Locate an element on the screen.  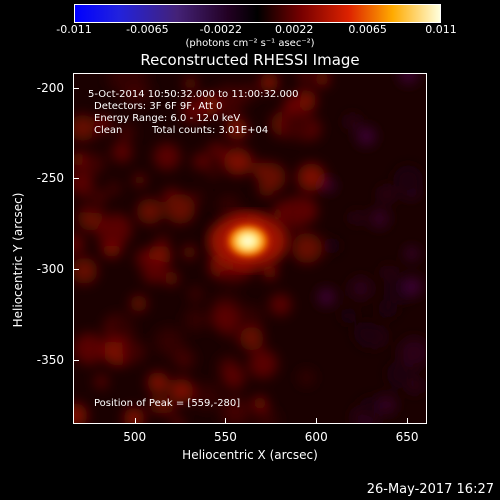
detectors-text: Detectors: 3F 6F 9F, Att 0 is located at coordinates (158, 106).